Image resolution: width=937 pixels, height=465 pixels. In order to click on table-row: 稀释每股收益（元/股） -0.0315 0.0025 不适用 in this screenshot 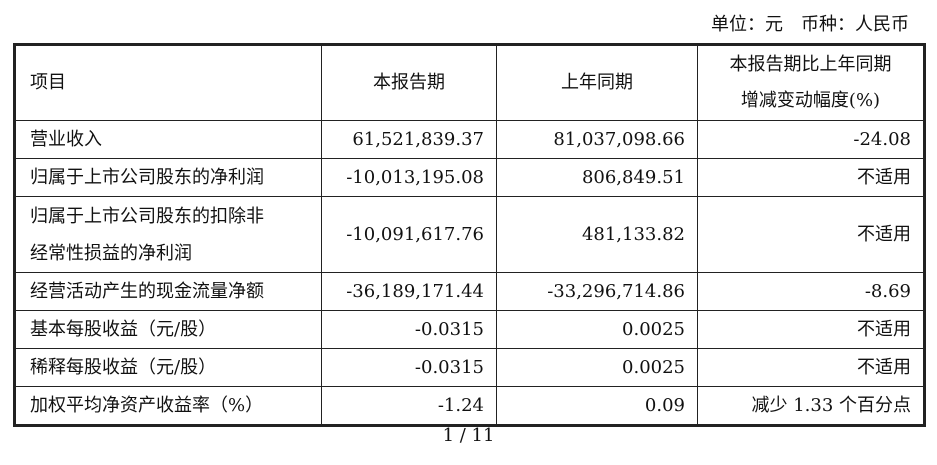, I will do `click(469, 367)`.